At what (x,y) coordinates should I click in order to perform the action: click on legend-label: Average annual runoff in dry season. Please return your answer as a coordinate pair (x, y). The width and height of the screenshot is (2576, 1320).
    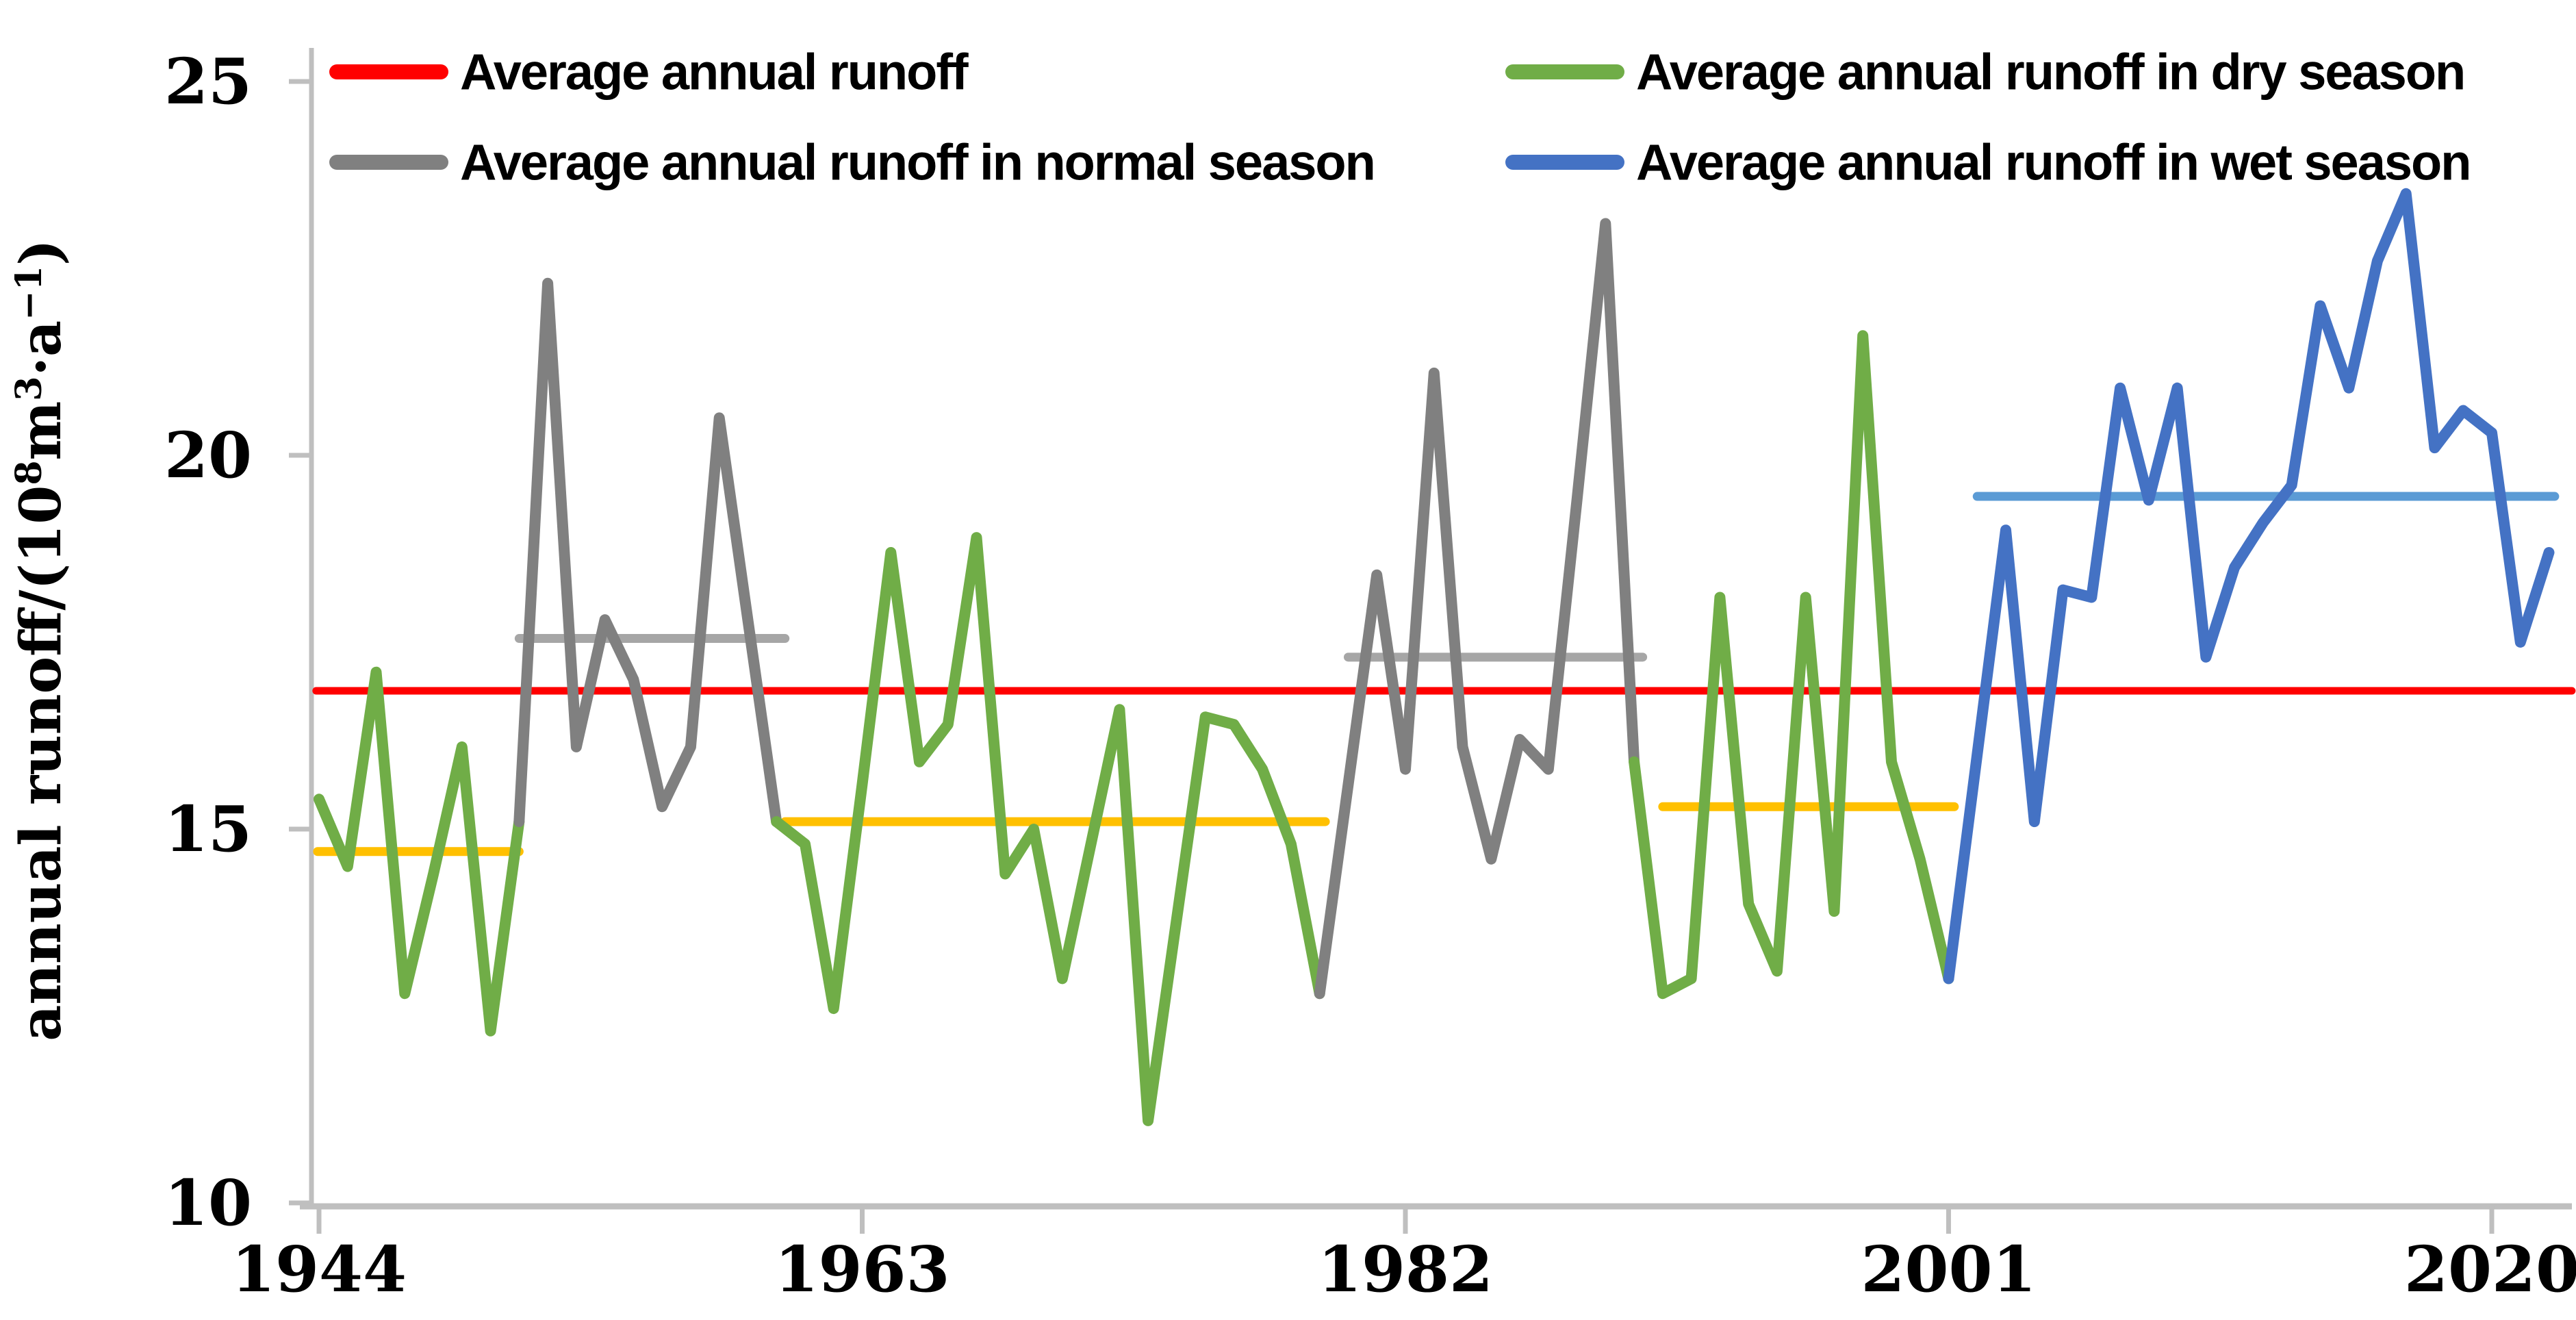
    Looking at the image, I should click on (2050, 73).